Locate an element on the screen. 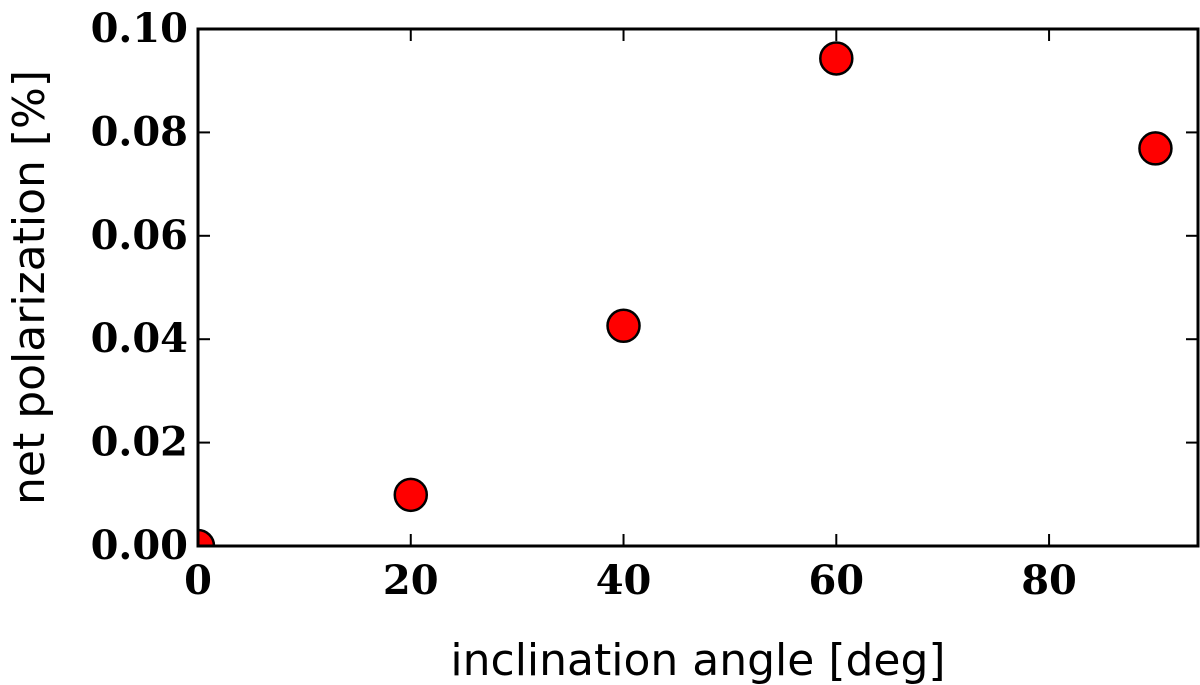 The image size is (1200, 685). x-tick-label: 20 is located at coordinates (411, 580).